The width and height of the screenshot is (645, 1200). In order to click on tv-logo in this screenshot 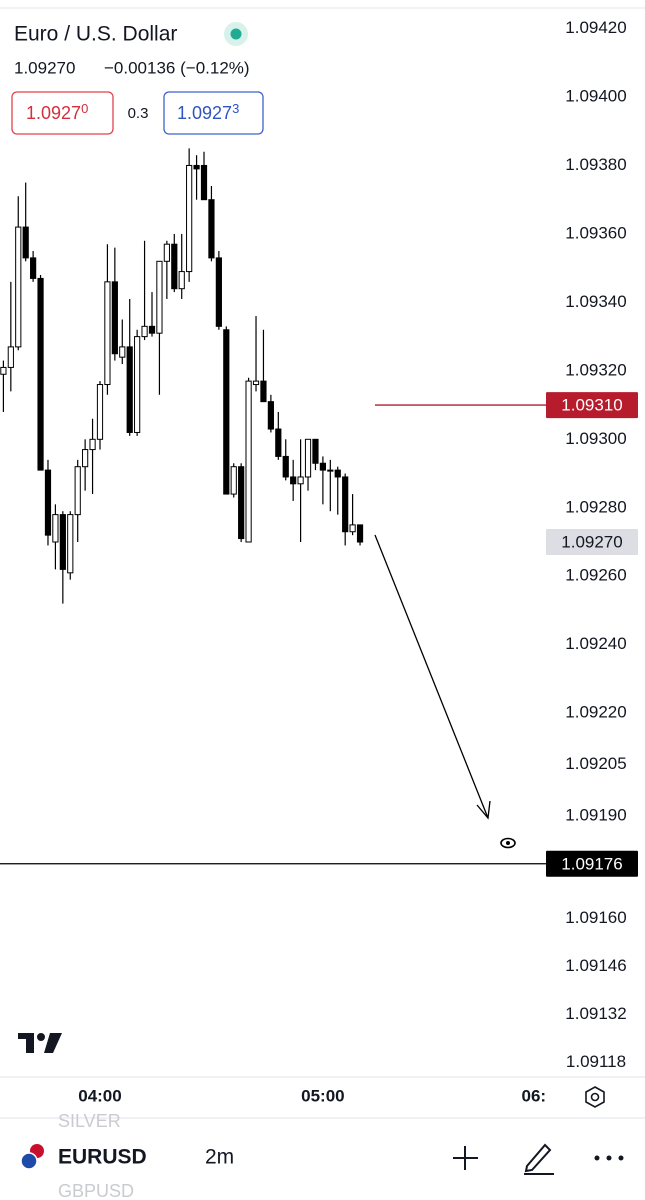, I will do `click(40, 1043)`.